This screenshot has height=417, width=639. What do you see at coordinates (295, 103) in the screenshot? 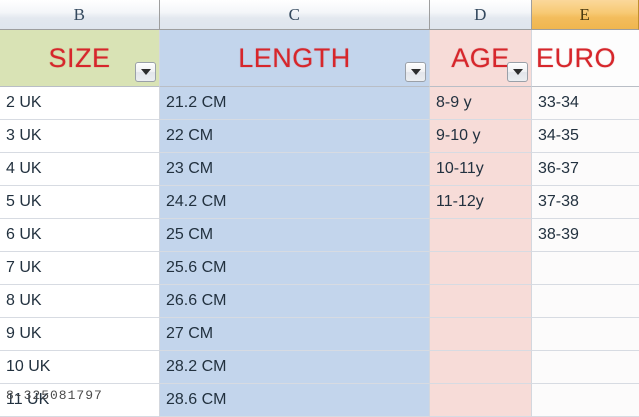
I see `cell-length: 21.2 CM` at bounding box center [295, 103].